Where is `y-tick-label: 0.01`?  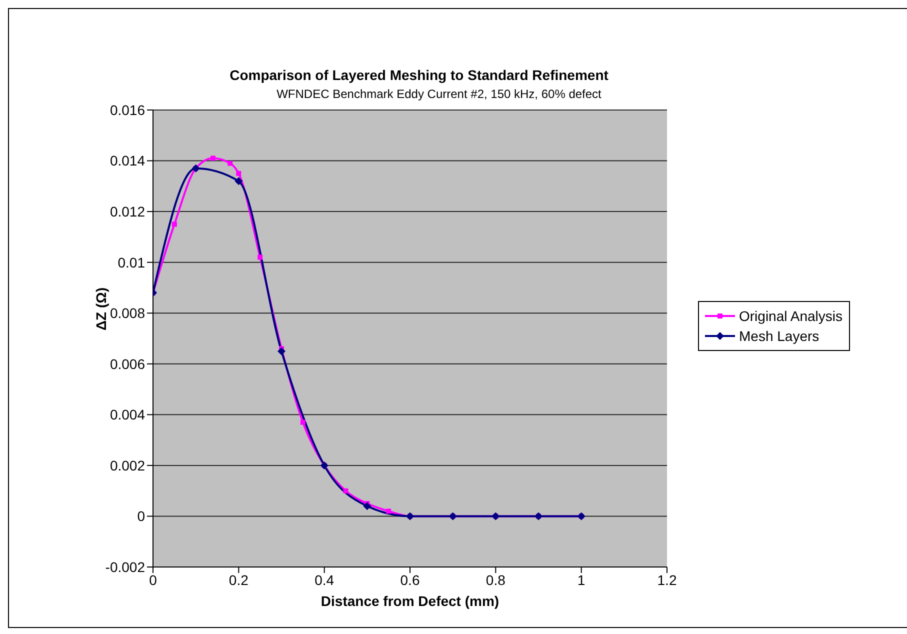
y-tick-label: 0.01 is located at coordinates (132, 262).